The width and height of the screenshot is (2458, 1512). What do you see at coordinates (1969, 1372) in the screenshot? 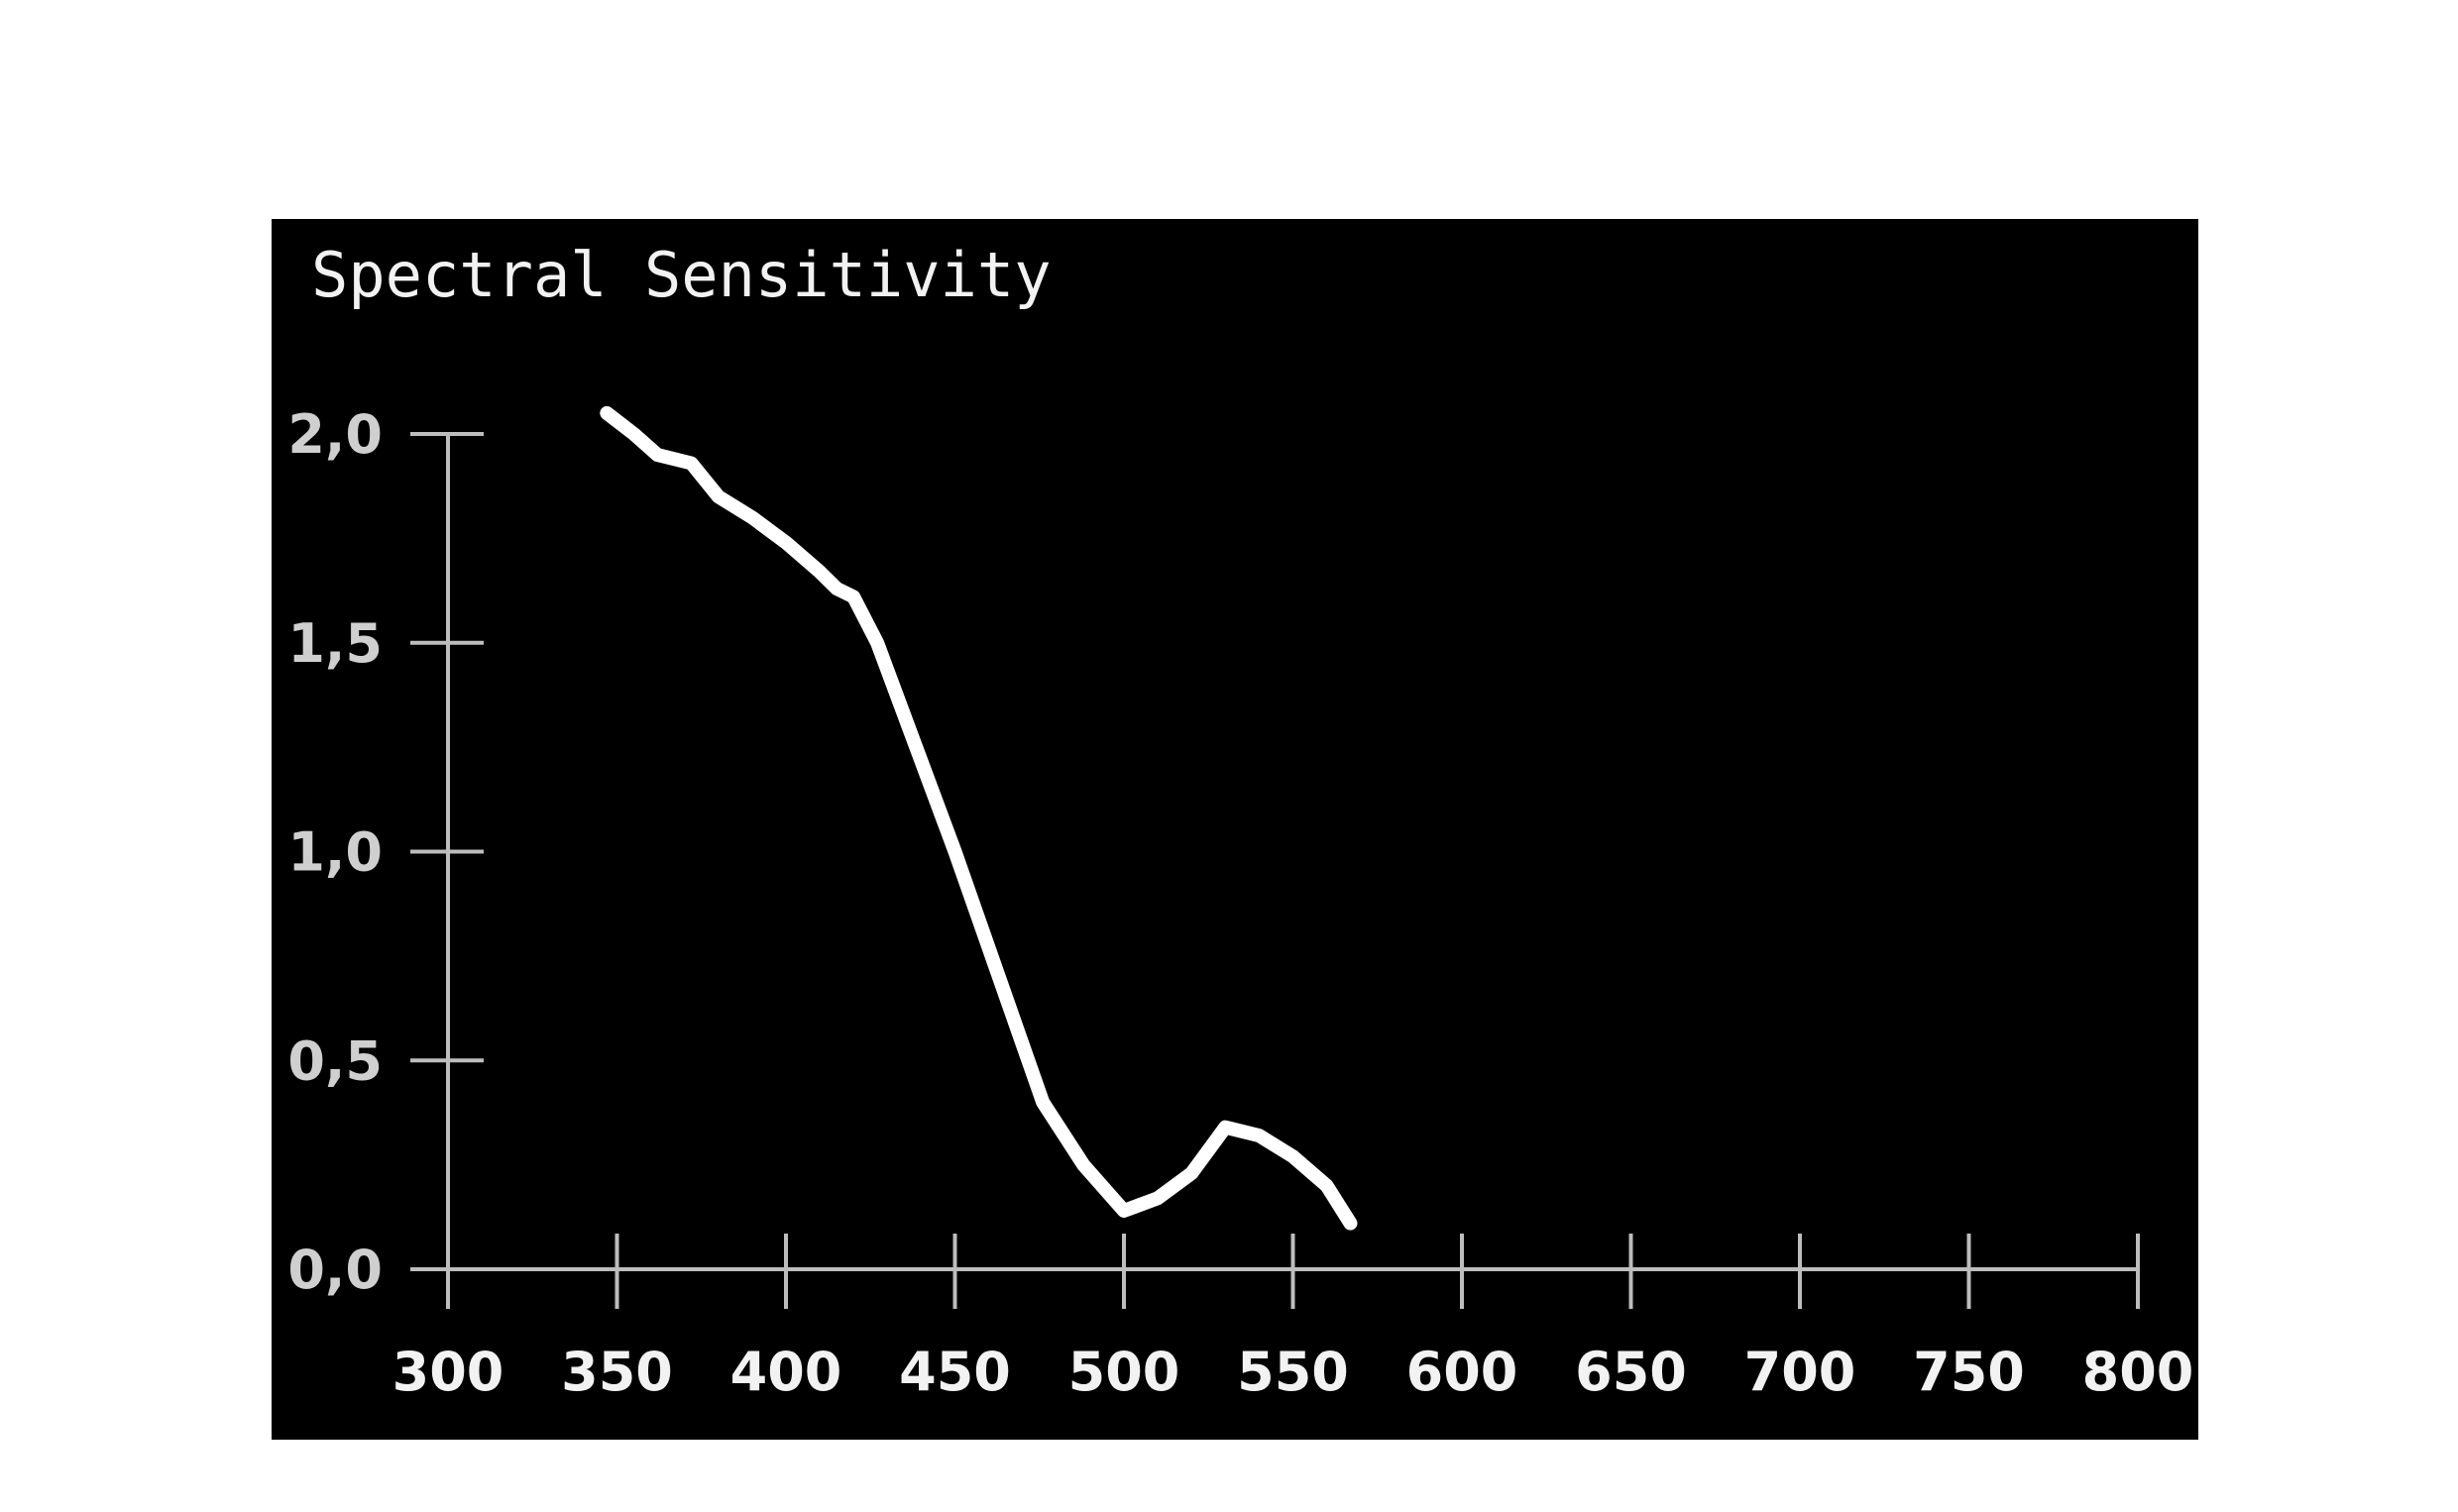
I see `x-tick-label: 750` at bounding box center [1969, 1372].